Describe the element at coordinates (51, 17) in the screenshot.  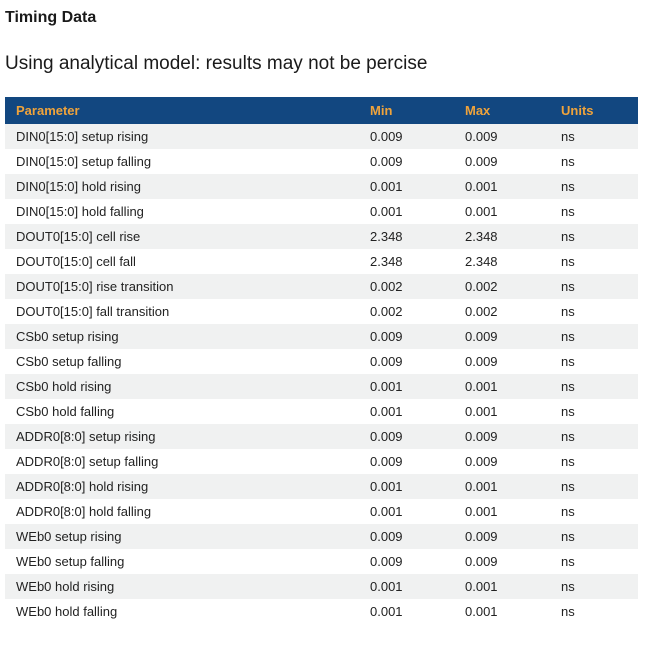
I see `page-title: Timing Data` at that location.